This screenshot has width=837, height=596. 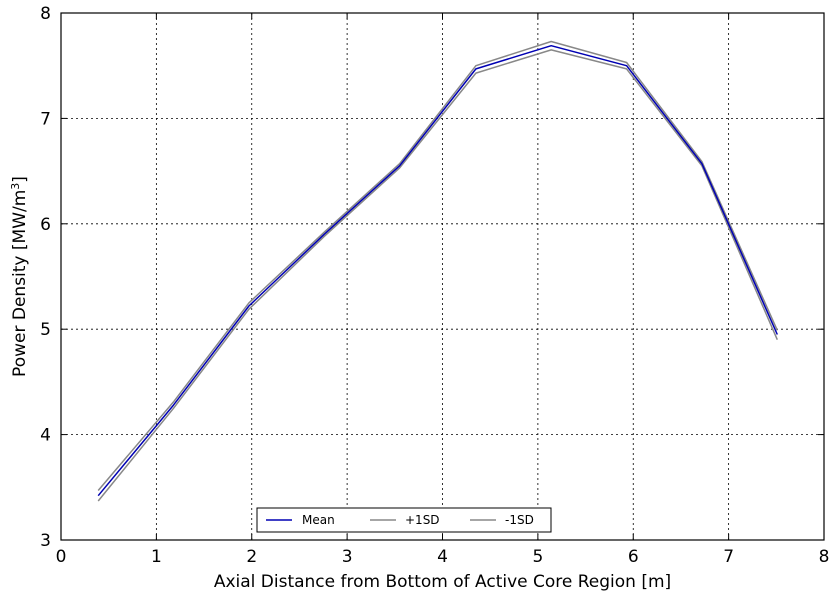 I want to click on y-tick-label: 5, so click(x=45, y=330).